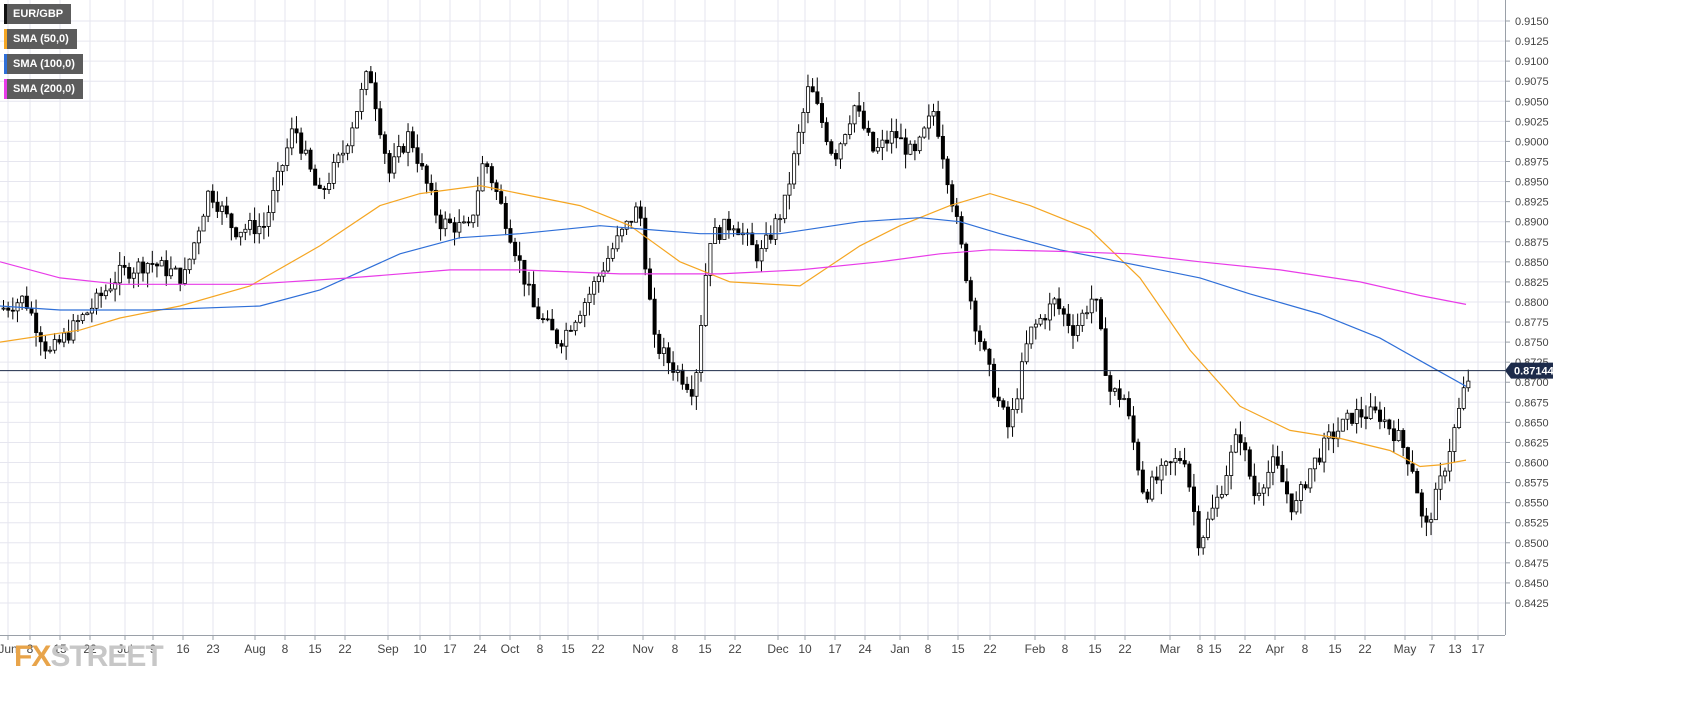  Describe the element at coordinates (420, 649) in the screenshot. I see `x-tick-label: 10` at that location.